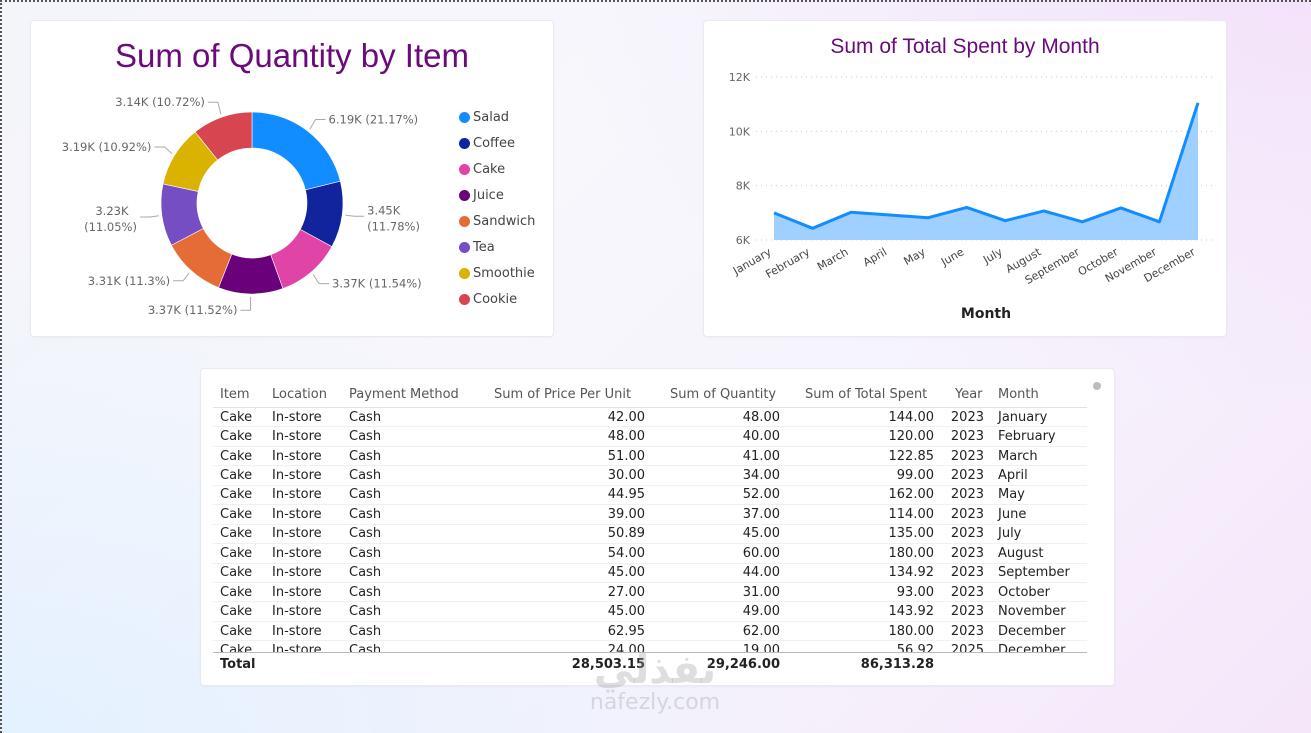 The image size is (1311, 733). I want to click on legend-item-cake: Cake, so click(497, 169).